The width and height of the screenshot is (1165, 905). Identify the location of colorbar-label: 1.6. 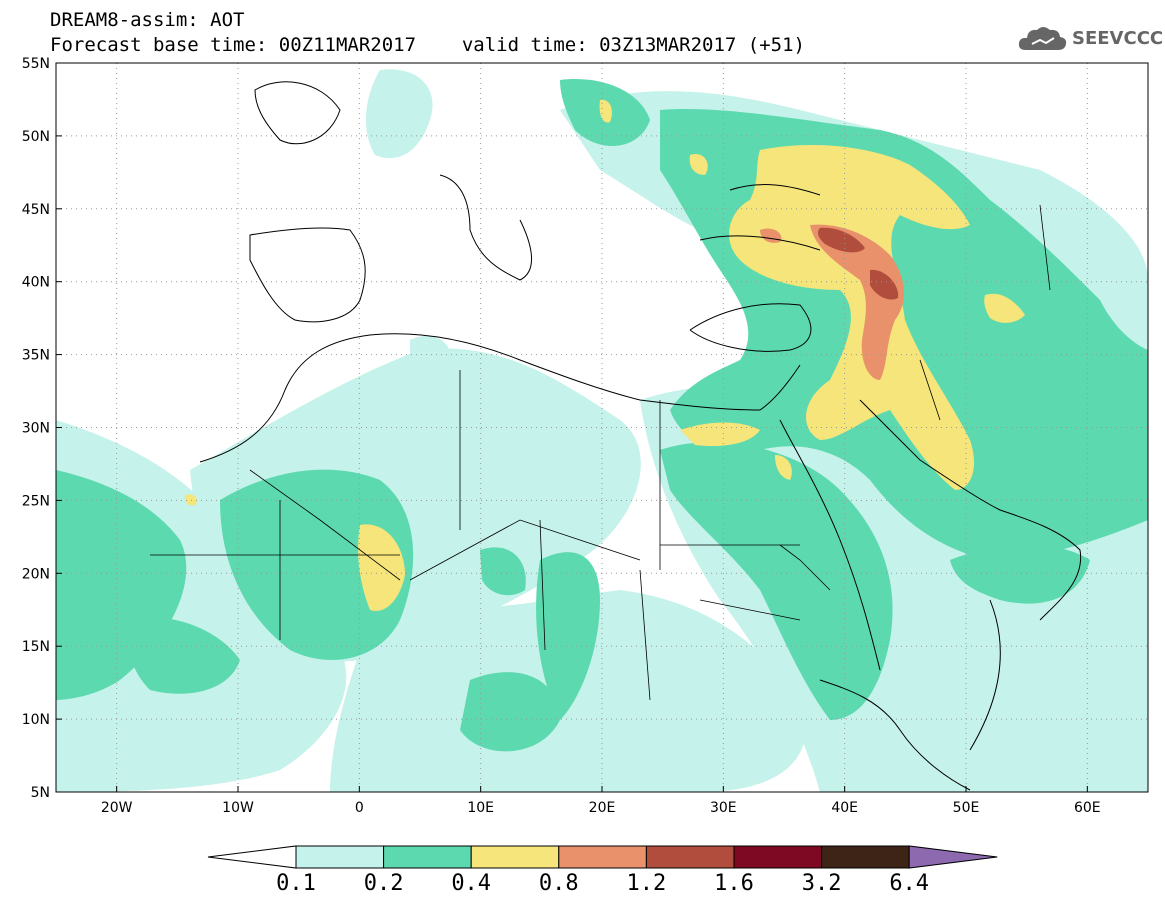
(734, 883).